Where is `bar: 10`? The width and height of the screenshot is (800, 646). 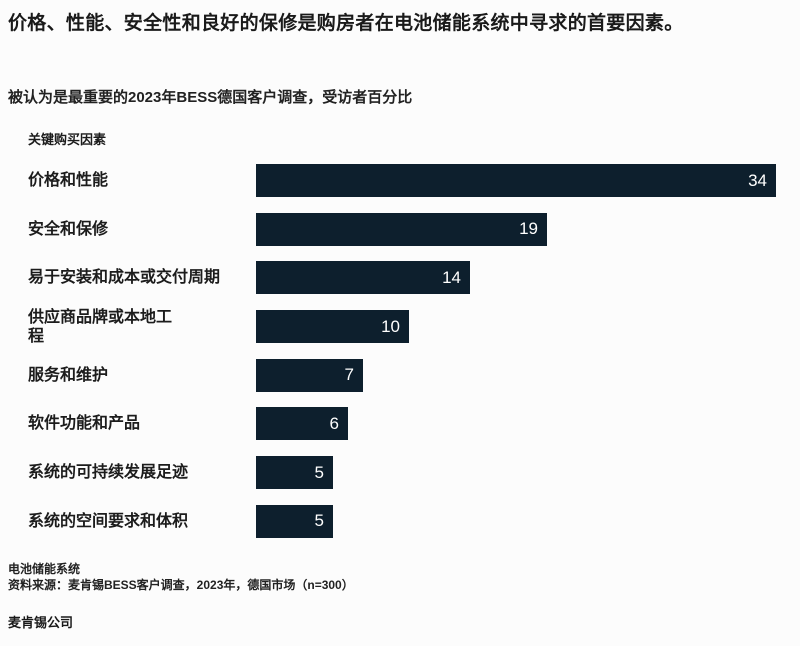 bar: 10 is located at coordinates (332, 327).